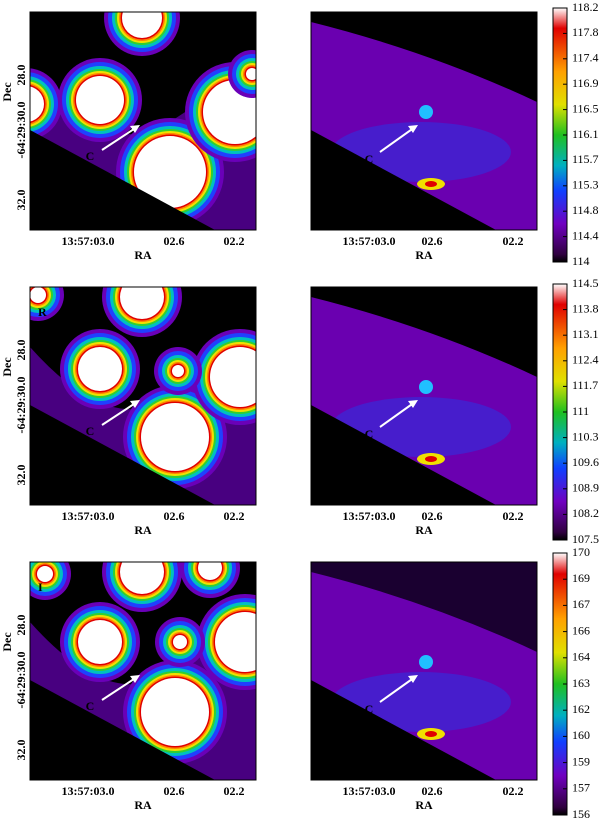 This screenshot has width=600, height=822. What do you see at coordinates (585, 462) in the screenshot?
I see `colorbar-tick-label: 109.6` at bounding box center [585, 462].